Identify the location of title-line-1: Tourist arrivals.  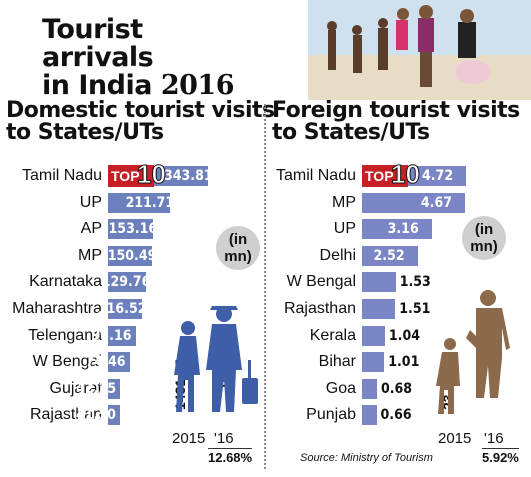
(98, 43).